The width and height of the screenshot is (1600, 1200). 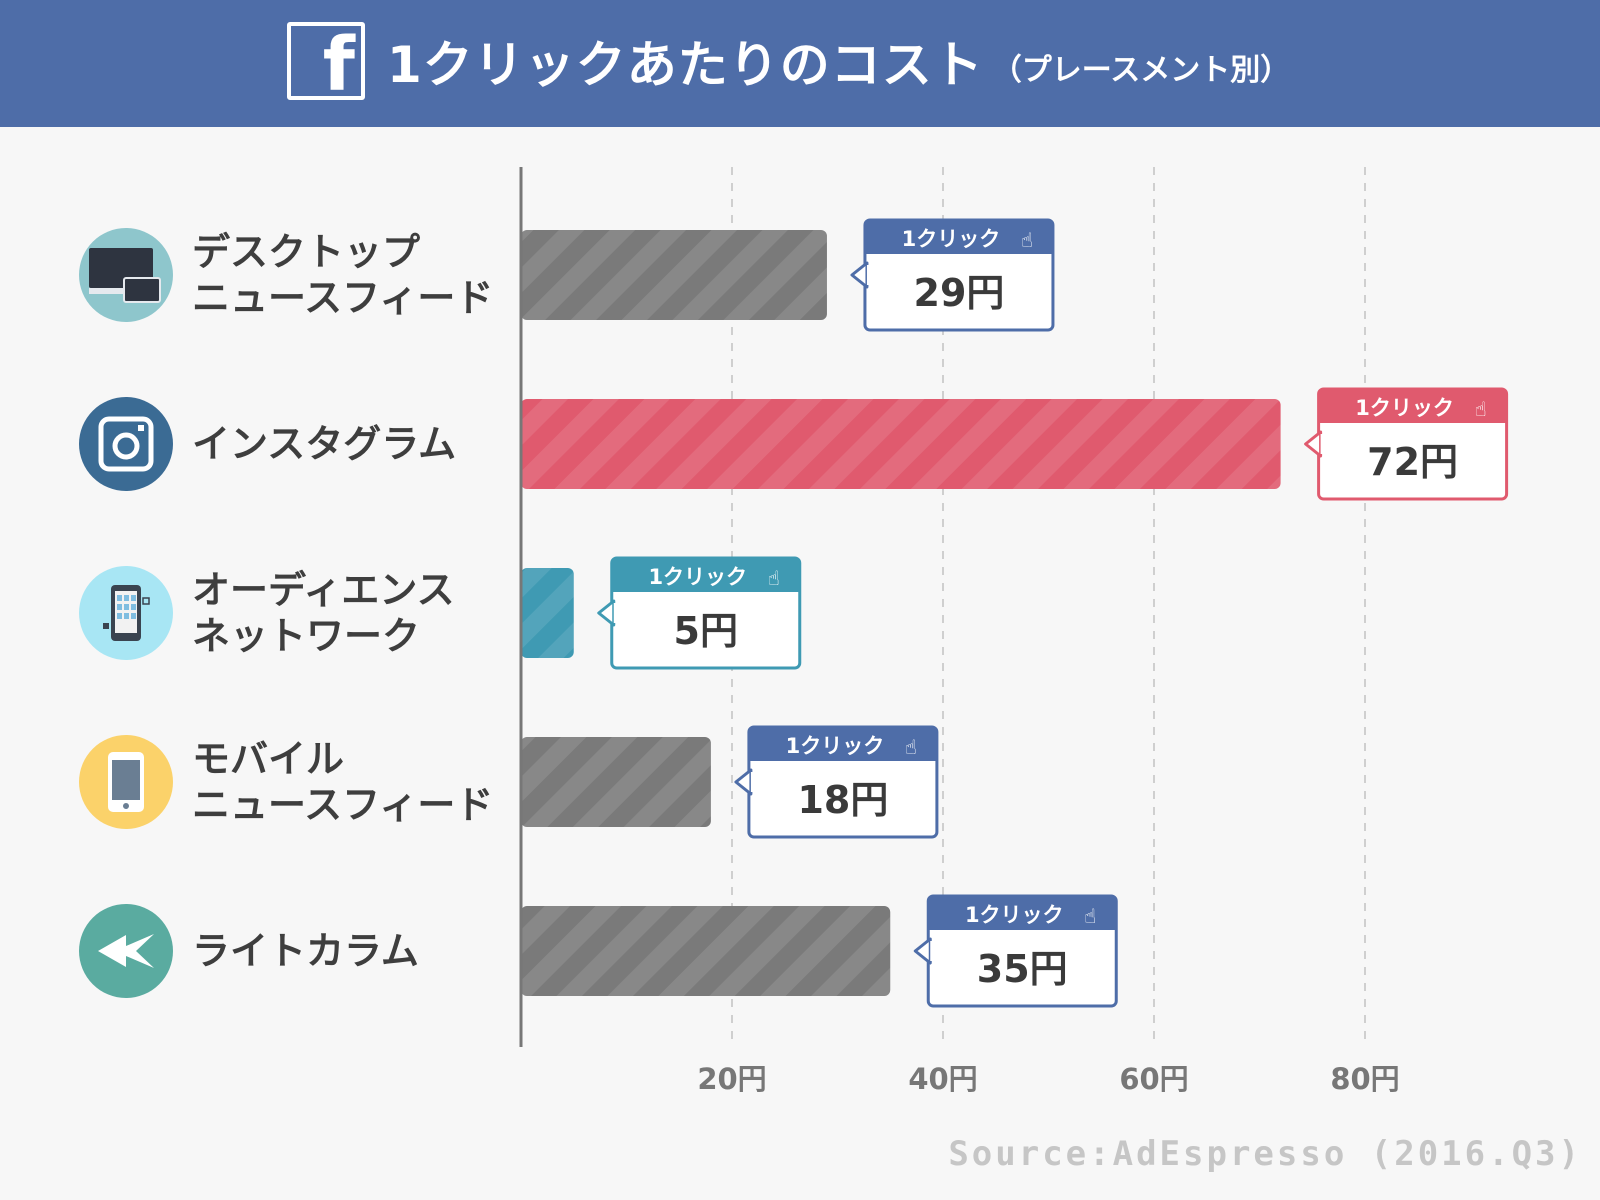 I want to click on category-label: モバイルニュースフィード, so click(x=342, y=782).